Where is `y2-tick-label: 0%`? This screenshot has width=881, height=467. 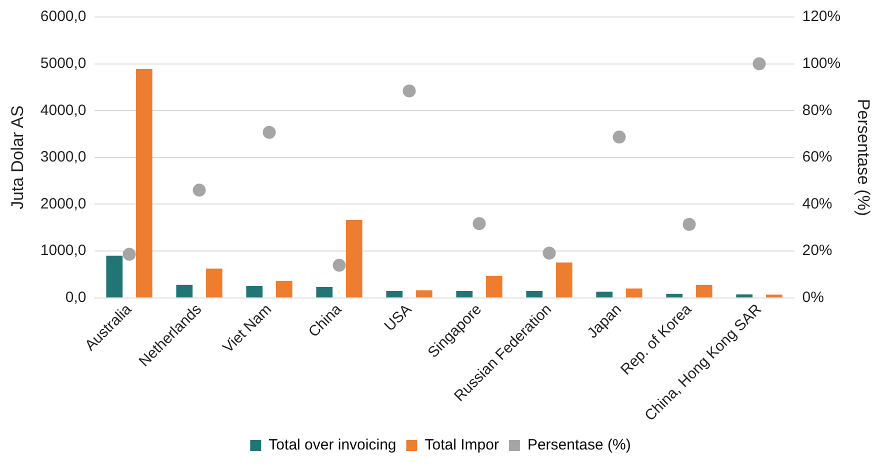 y2-tick-label: 0% is located at coordinates (813, 297).